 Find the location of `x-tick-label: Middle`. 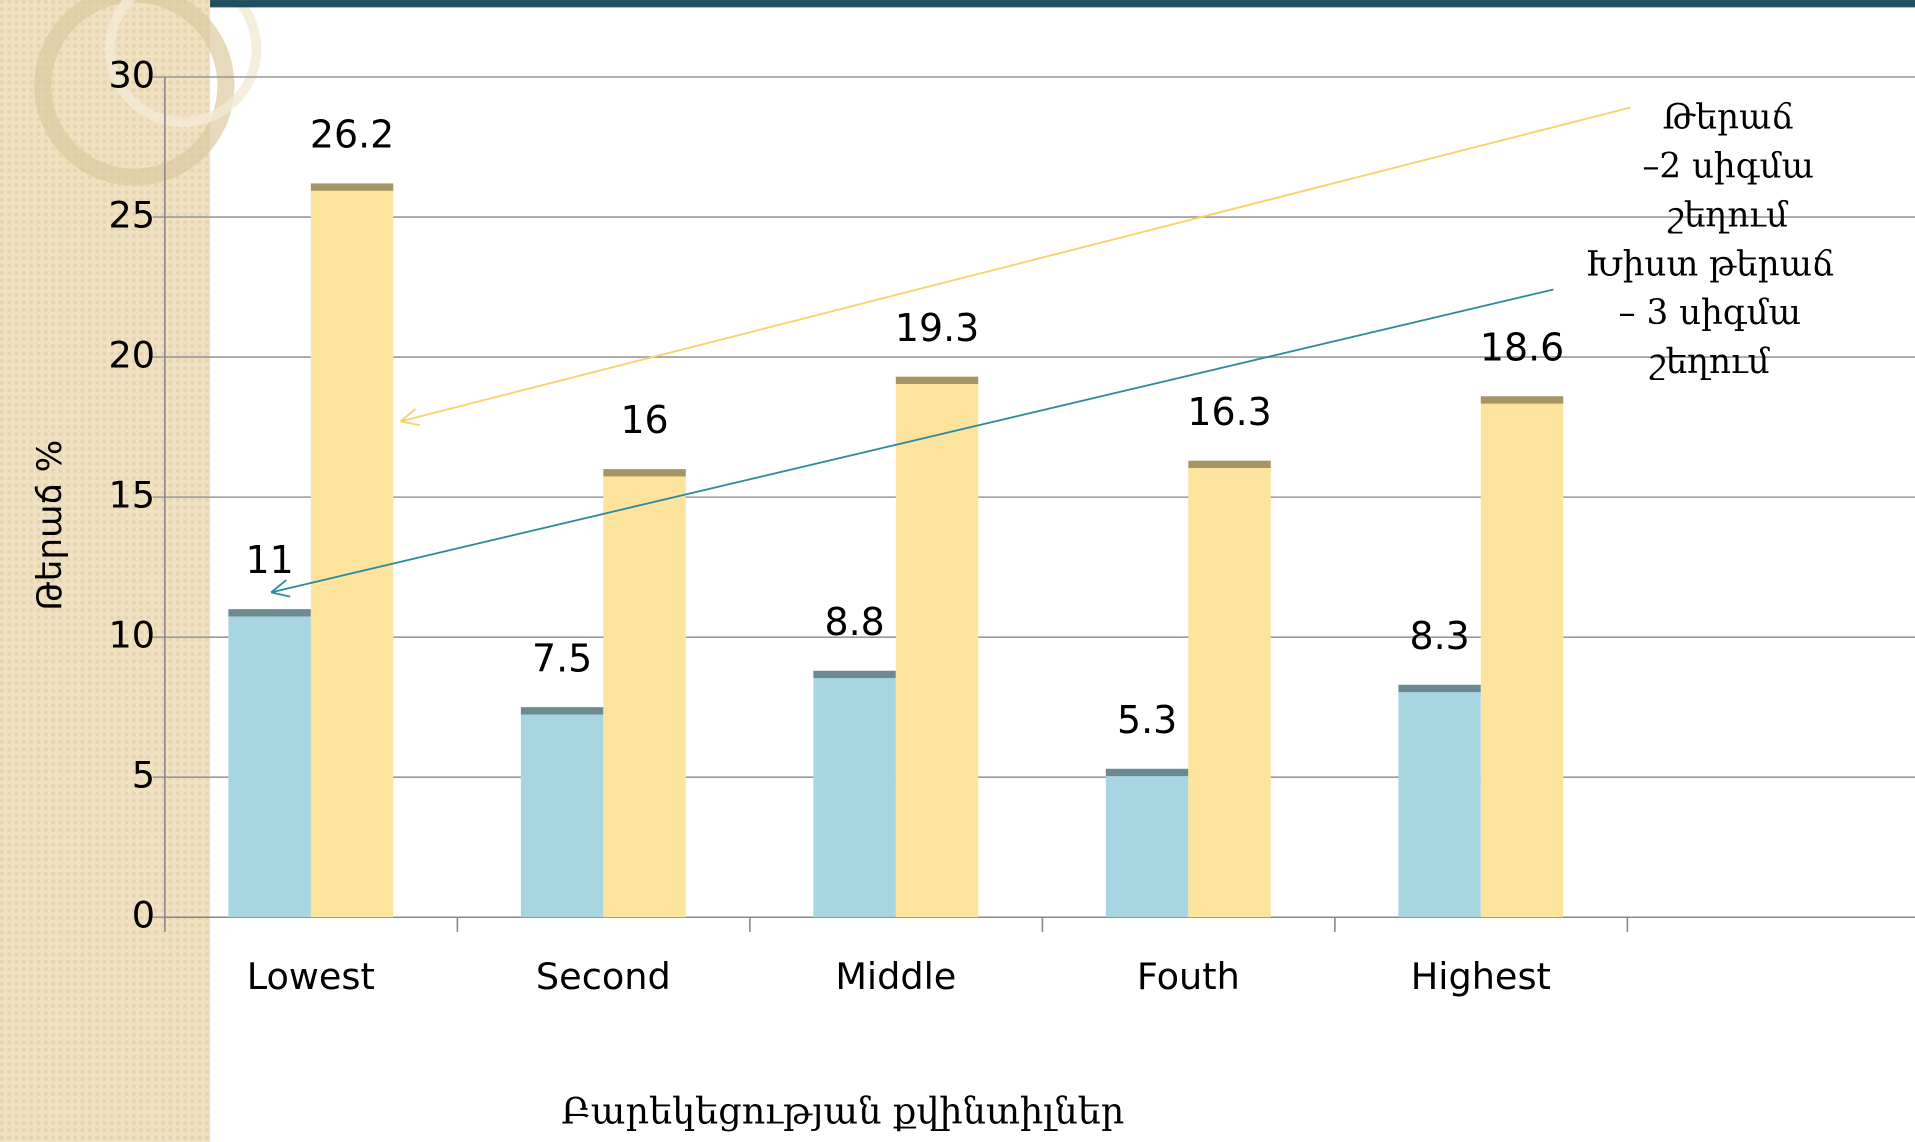

x-tick-label: Middle is located at coordinates (895, 976).